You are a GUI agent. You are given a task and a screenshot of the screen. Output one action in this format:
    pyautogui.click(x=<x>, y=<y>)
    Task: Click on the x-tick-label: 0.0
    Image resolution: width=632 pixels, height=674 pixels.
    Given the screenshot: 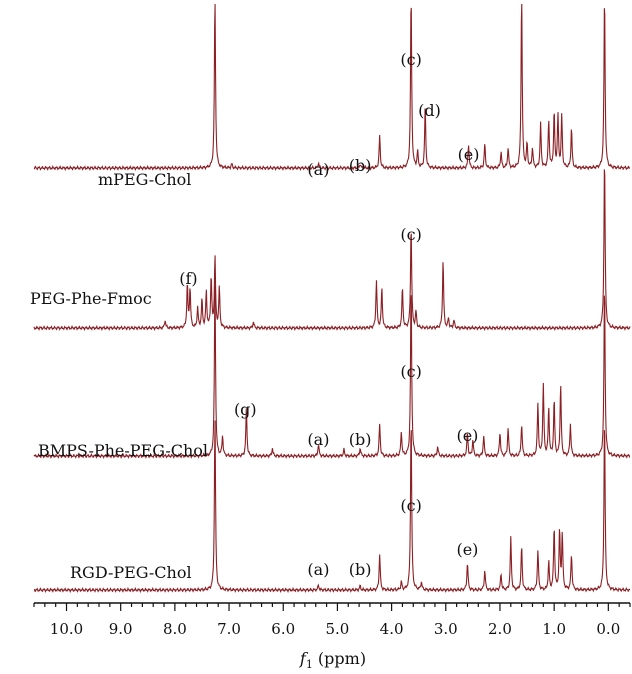 What is the action you would take?
    pyautogui.click(x=608, y=629)
    